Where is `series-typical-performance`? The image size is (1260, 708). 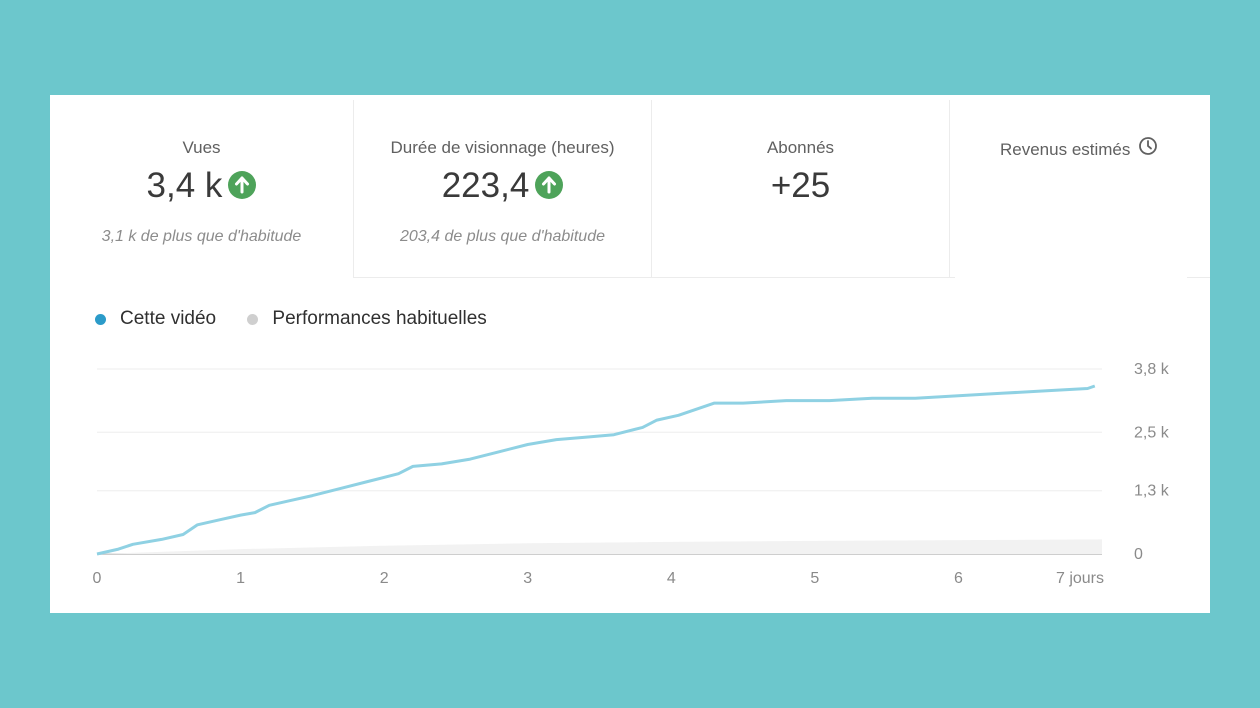
series-typical-performance is located at coordinates (599, 546).